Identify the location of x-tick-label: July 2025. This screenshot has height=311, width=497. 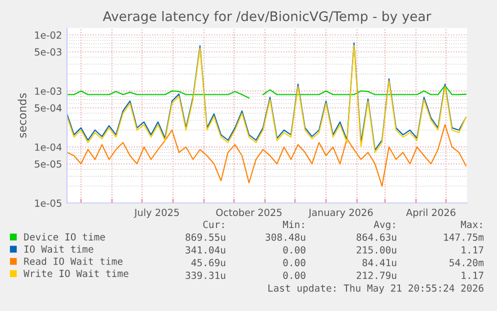
(156, 213).